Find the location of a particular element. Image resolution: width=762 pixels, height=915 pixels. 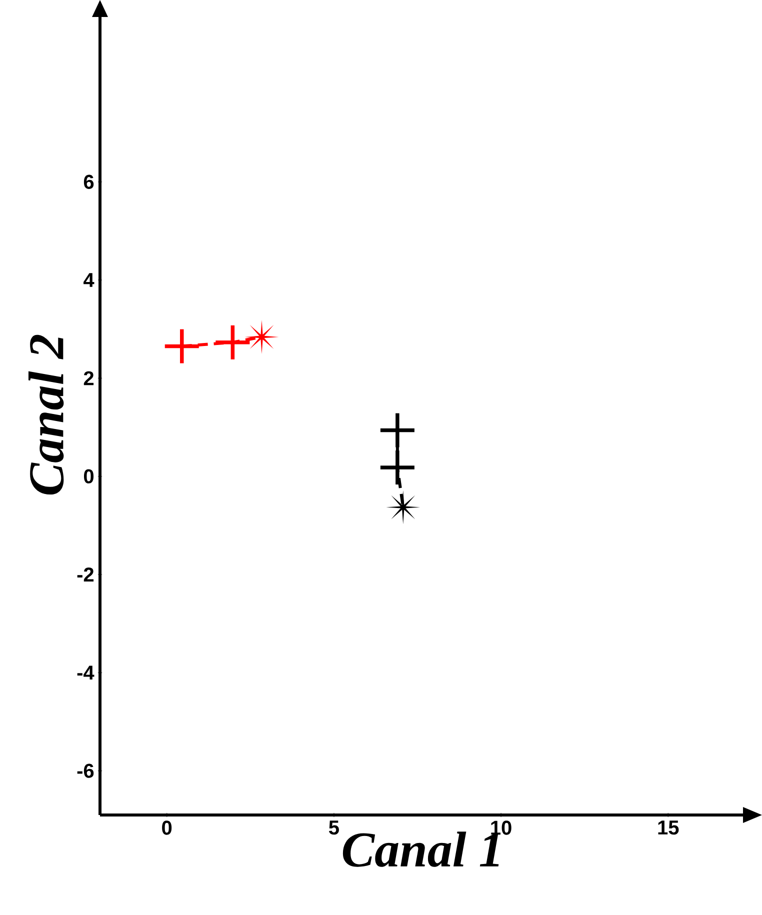

y-tick-label: 2 is located at coordinates (89, 378).